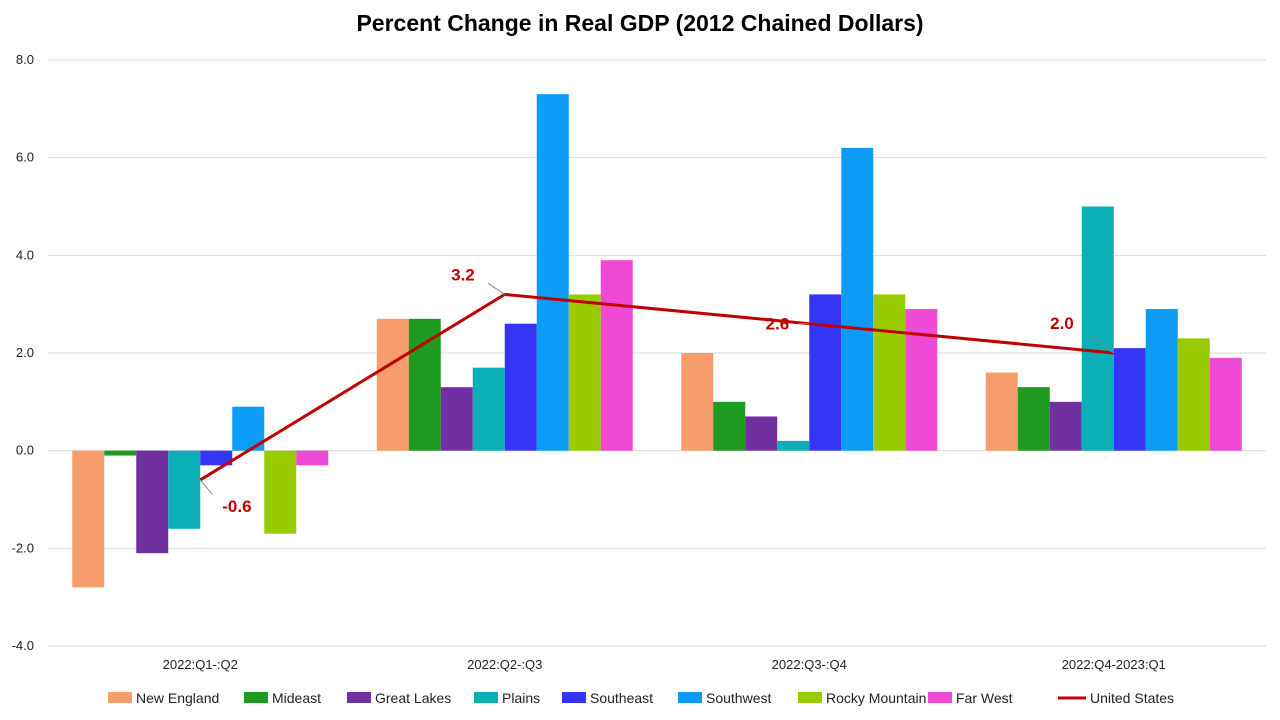  Describe the element at coordinates (413, 698) in the screenshot. I see `legend-label: Great Lakes` at that location.